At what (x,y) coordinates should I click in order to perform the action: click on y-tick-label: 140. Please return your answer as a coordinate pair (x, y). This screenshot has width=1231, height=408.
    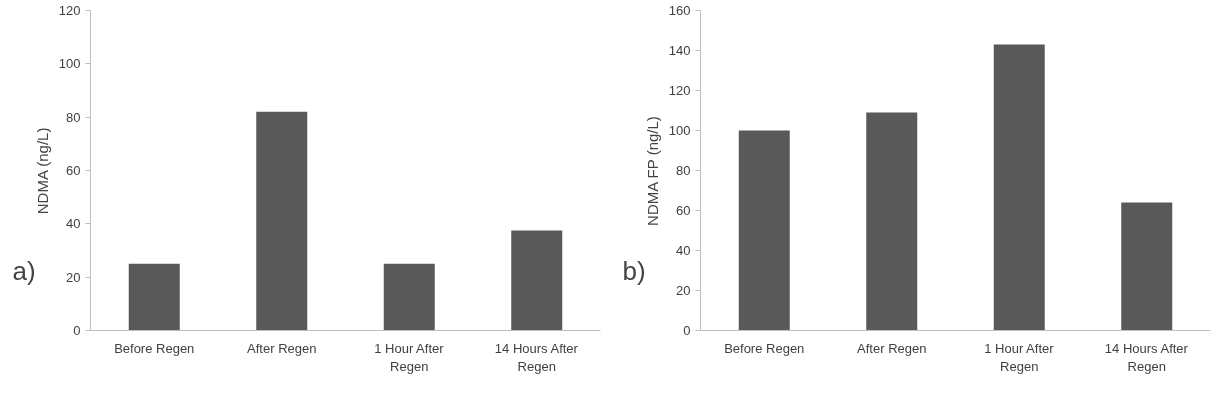
    Looking at the image, I should click on (679, 50).